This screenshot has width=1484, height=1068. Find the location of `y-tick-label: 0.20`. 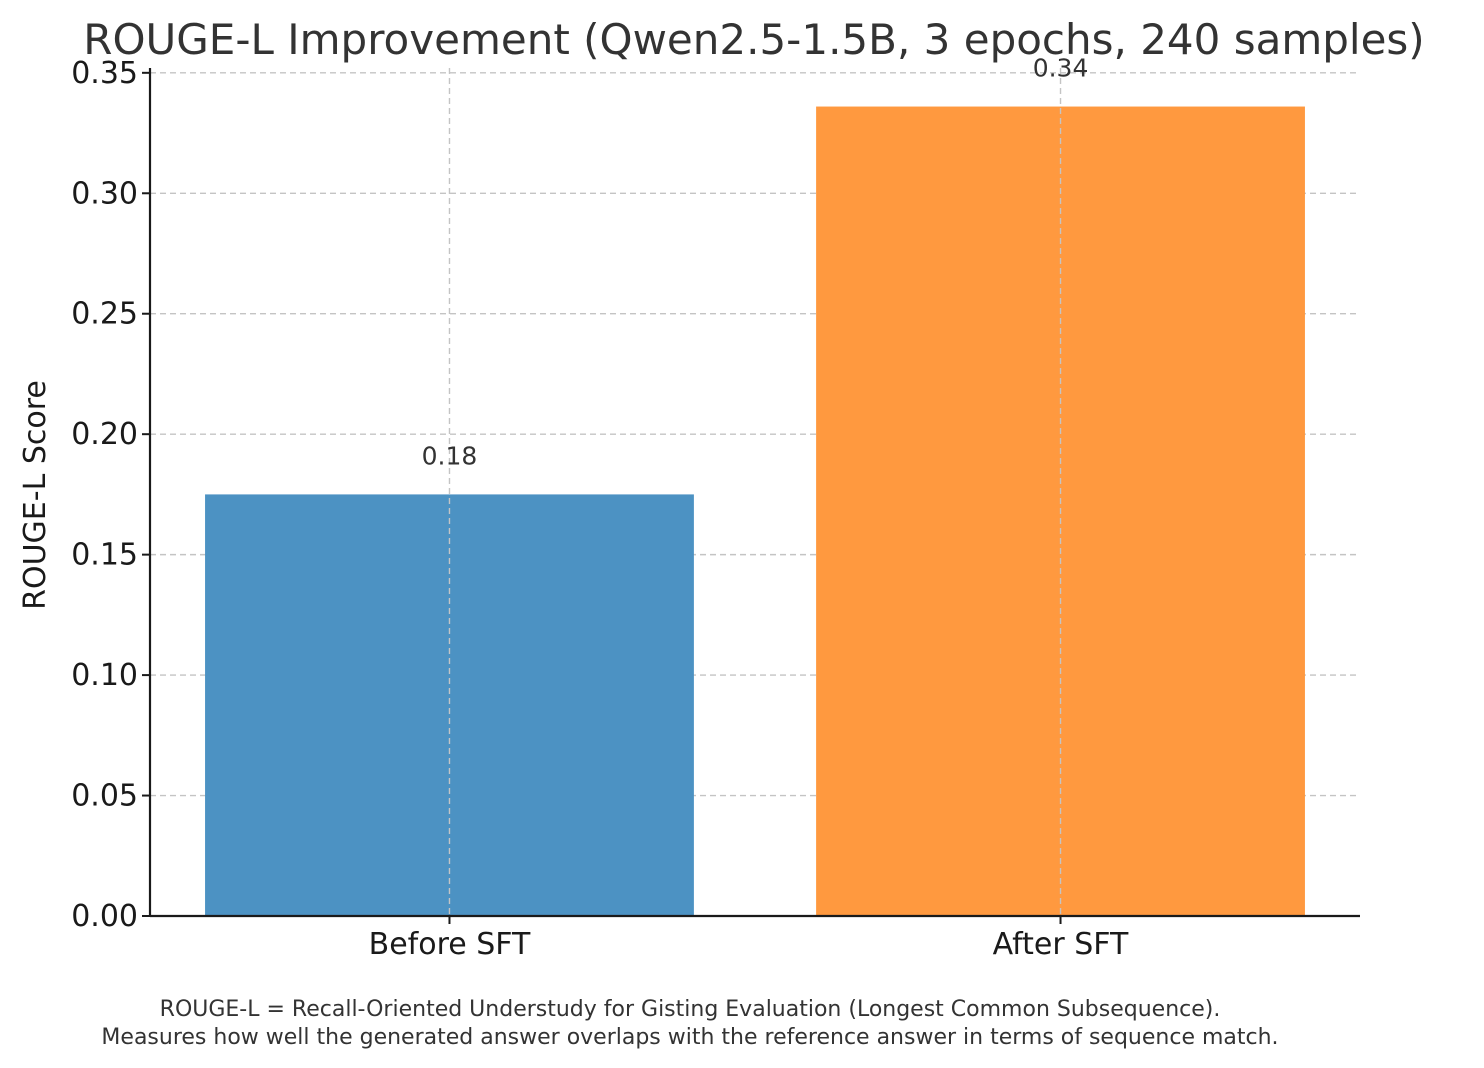

y-tick-label: 0.20 is located at coordinates (104, 434).